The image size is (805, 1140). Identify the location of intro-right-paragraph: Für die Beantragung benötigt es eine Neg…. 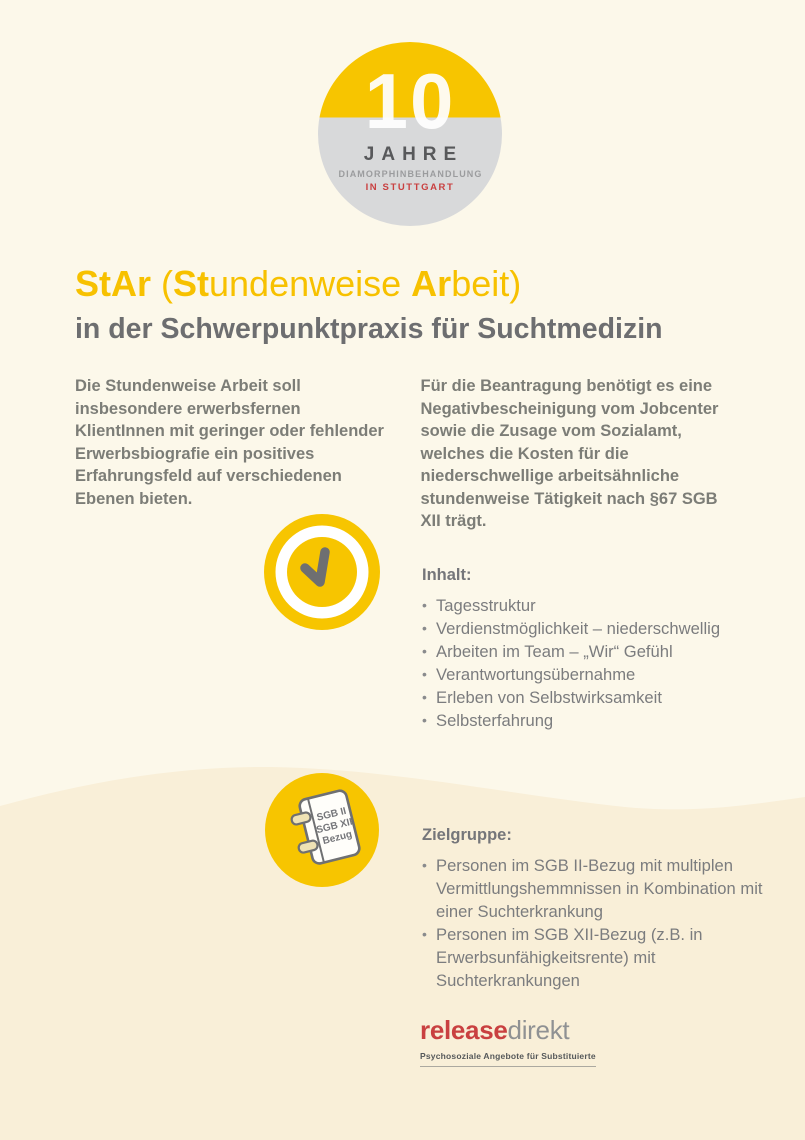
(569, 453).